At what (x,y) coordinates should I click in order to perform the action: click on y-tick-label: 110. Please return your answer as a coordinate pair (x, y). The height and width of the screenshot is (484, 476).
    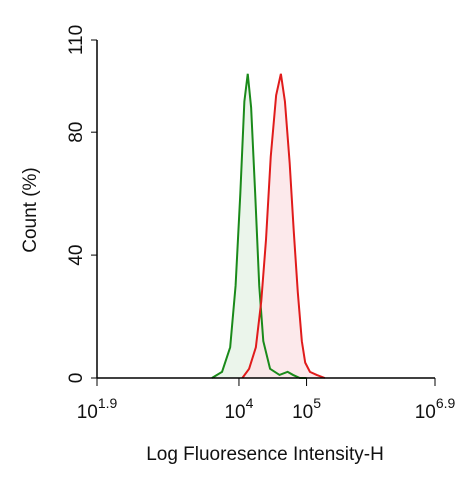
    Looking at the image, I should click on (76, 40).